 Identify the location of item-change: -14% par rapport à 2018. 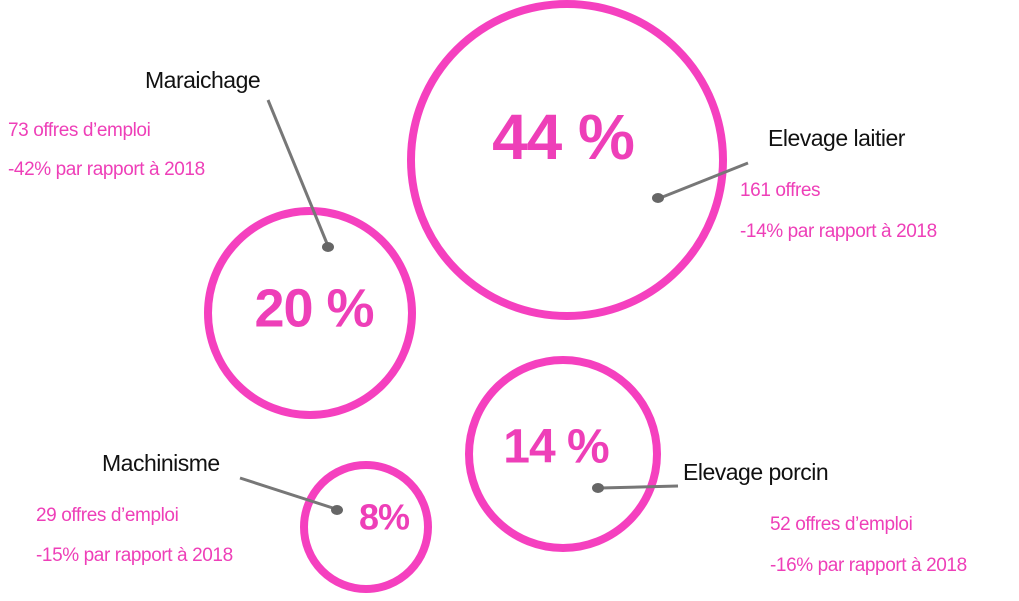
(838, 231).